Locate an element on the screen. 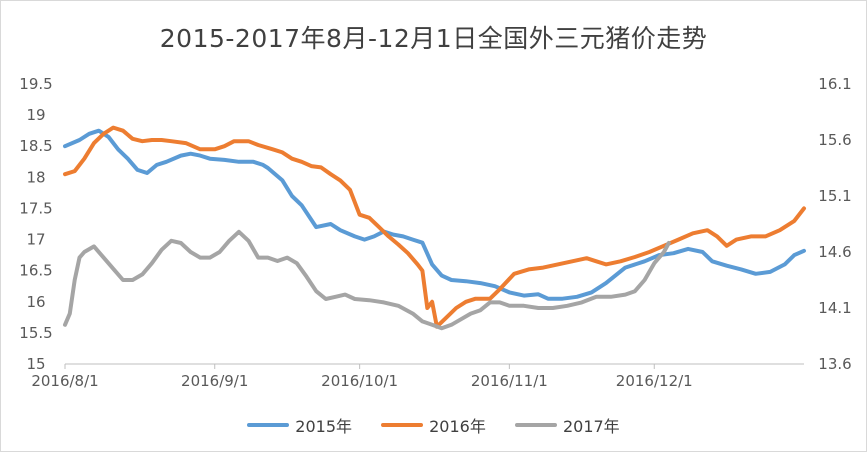  y-left-tick-label: 18.5 is located at coordinates (35, 146).